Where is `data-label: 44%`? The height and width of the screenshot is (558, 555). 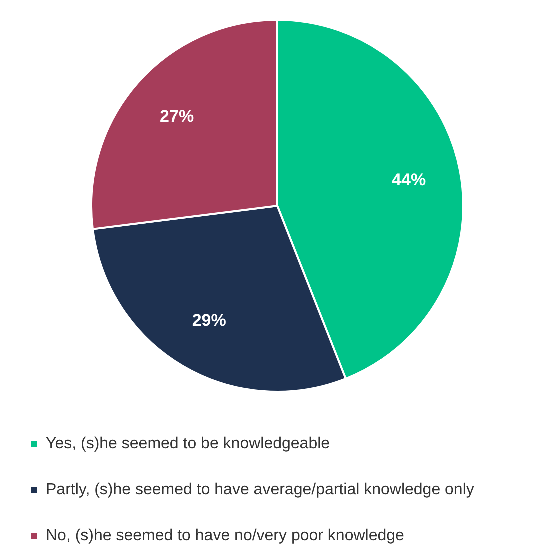
data-label: 44% is located at coordinates (409, 180).